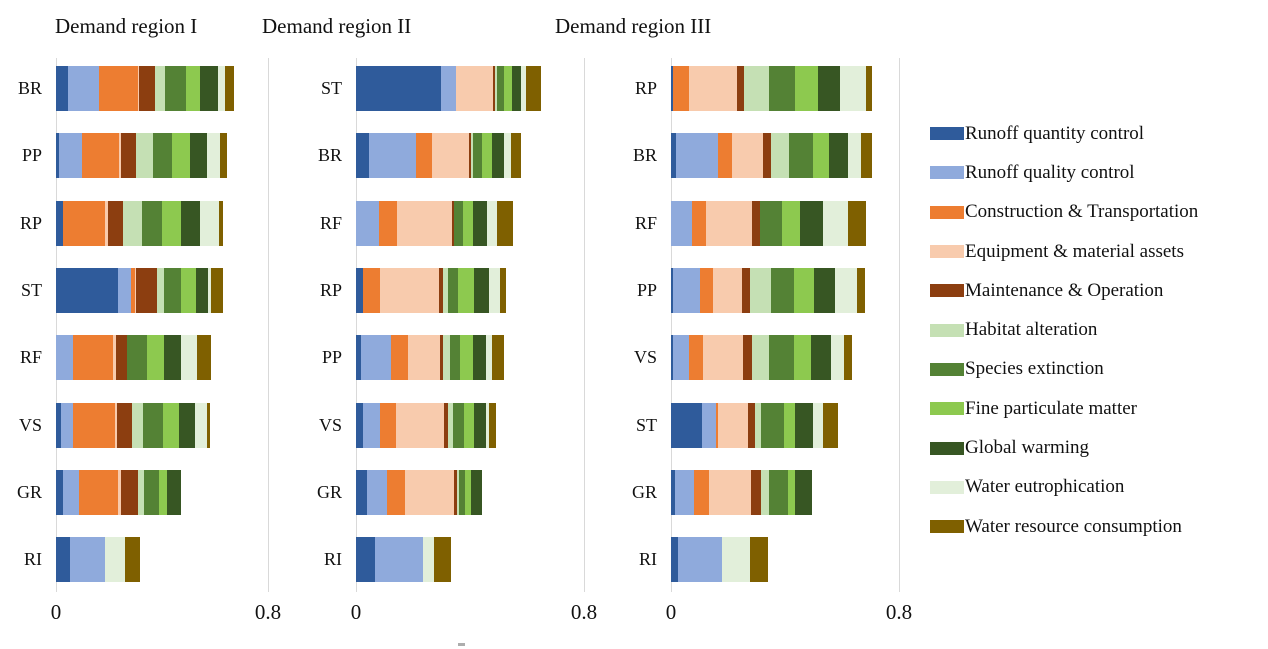 The image size is (1268, 649). I want to click on legend-item: Equipment & material assets, so click(1064, 251).